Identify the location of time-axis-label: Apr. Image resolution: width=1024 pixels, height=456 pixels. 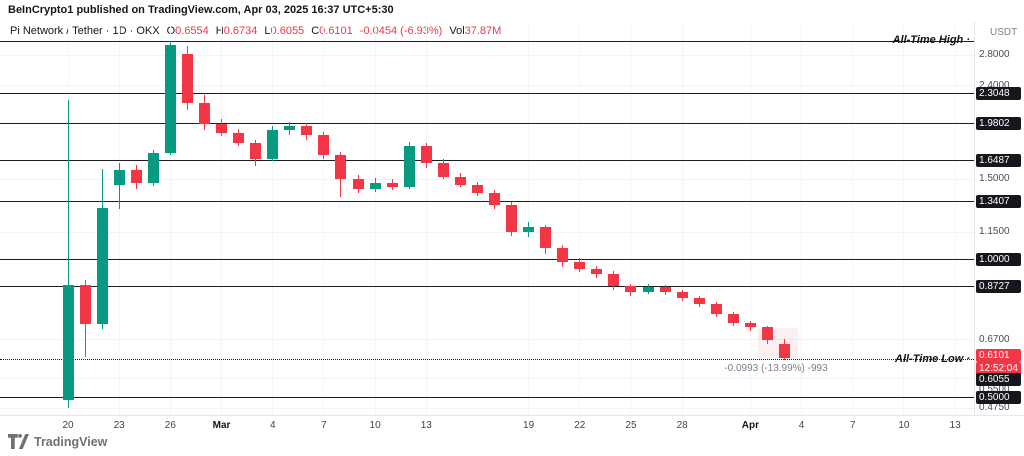
(750, 425).